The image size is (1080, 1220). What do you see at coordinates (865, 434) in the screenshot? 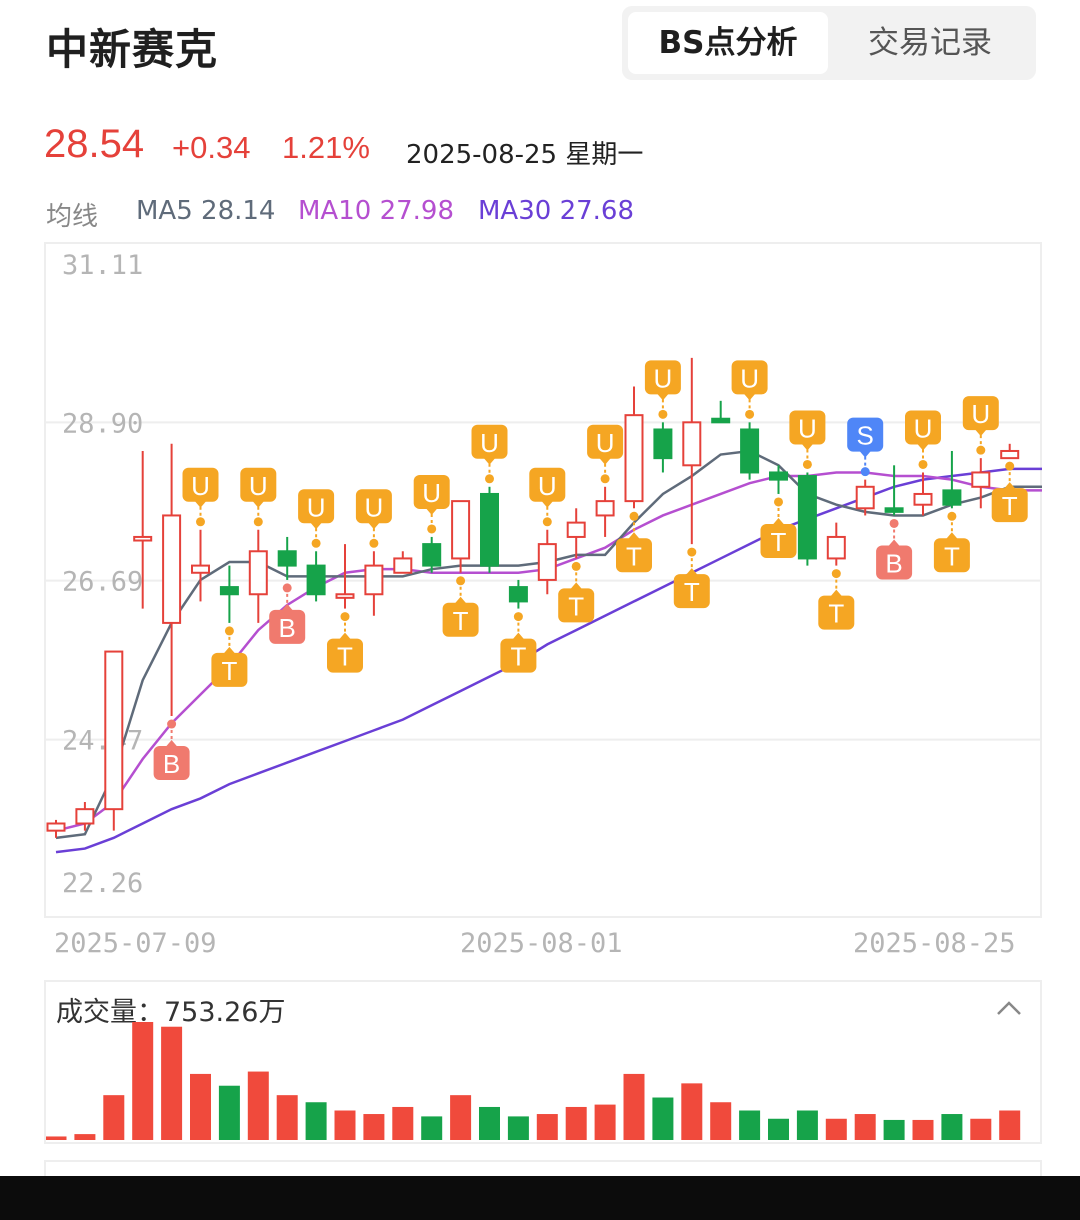
I see `signal-badge-s` at bounding box center [865, 434].